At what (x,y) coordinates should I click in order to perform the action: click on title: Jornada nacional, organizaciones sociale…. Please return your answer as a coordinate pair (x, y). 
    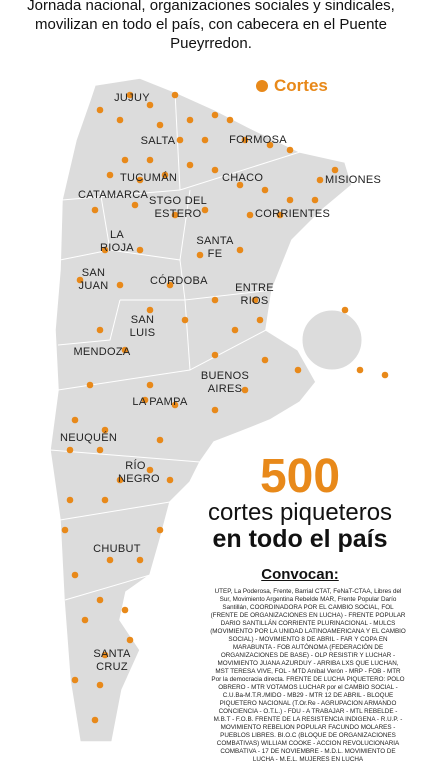
    Looking at the image, I should click on (211, 26).